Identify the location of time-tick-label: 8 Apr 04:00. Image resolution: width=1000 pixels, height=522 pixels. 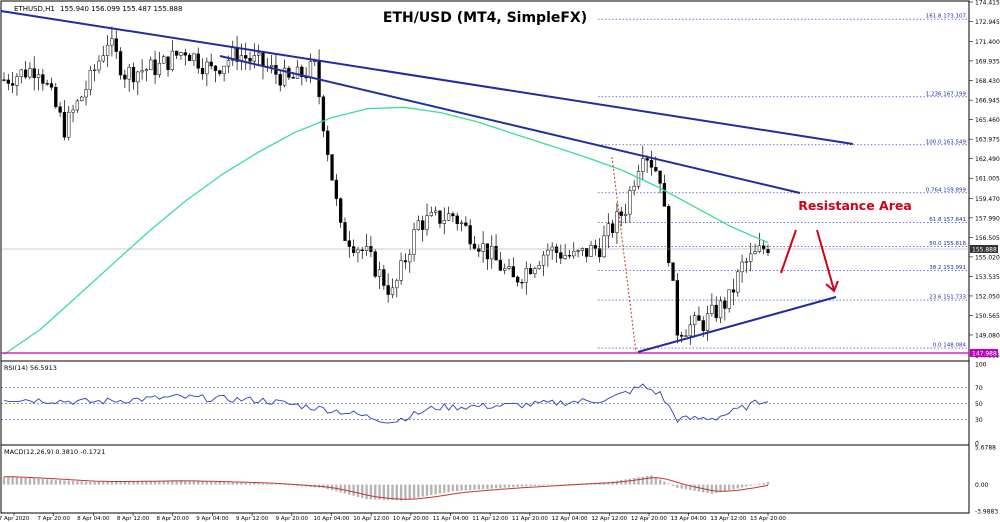
(93, 519).